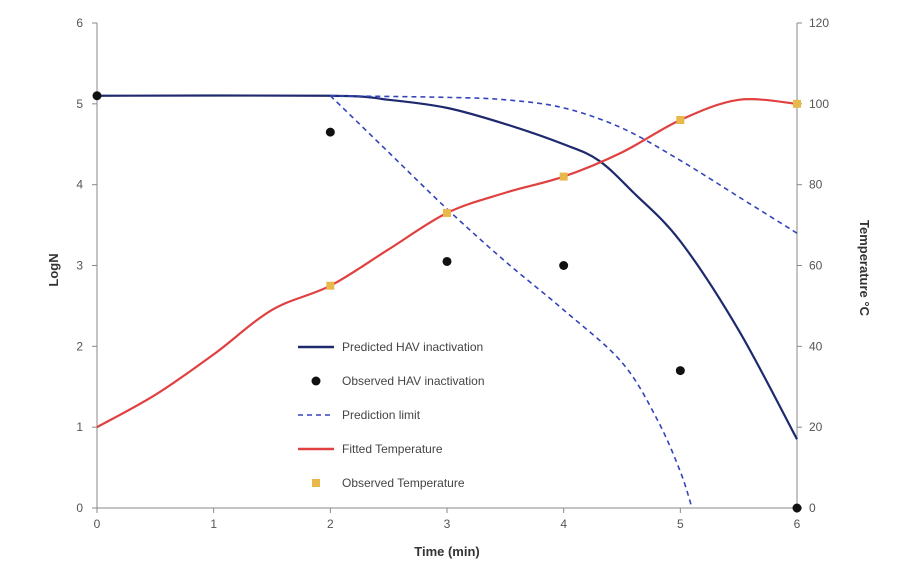 This screenshot has height=582, width=897. Describe the element at coordinates (563, 524) in the screenshot. I see `x-tick-label: 4` at that location.